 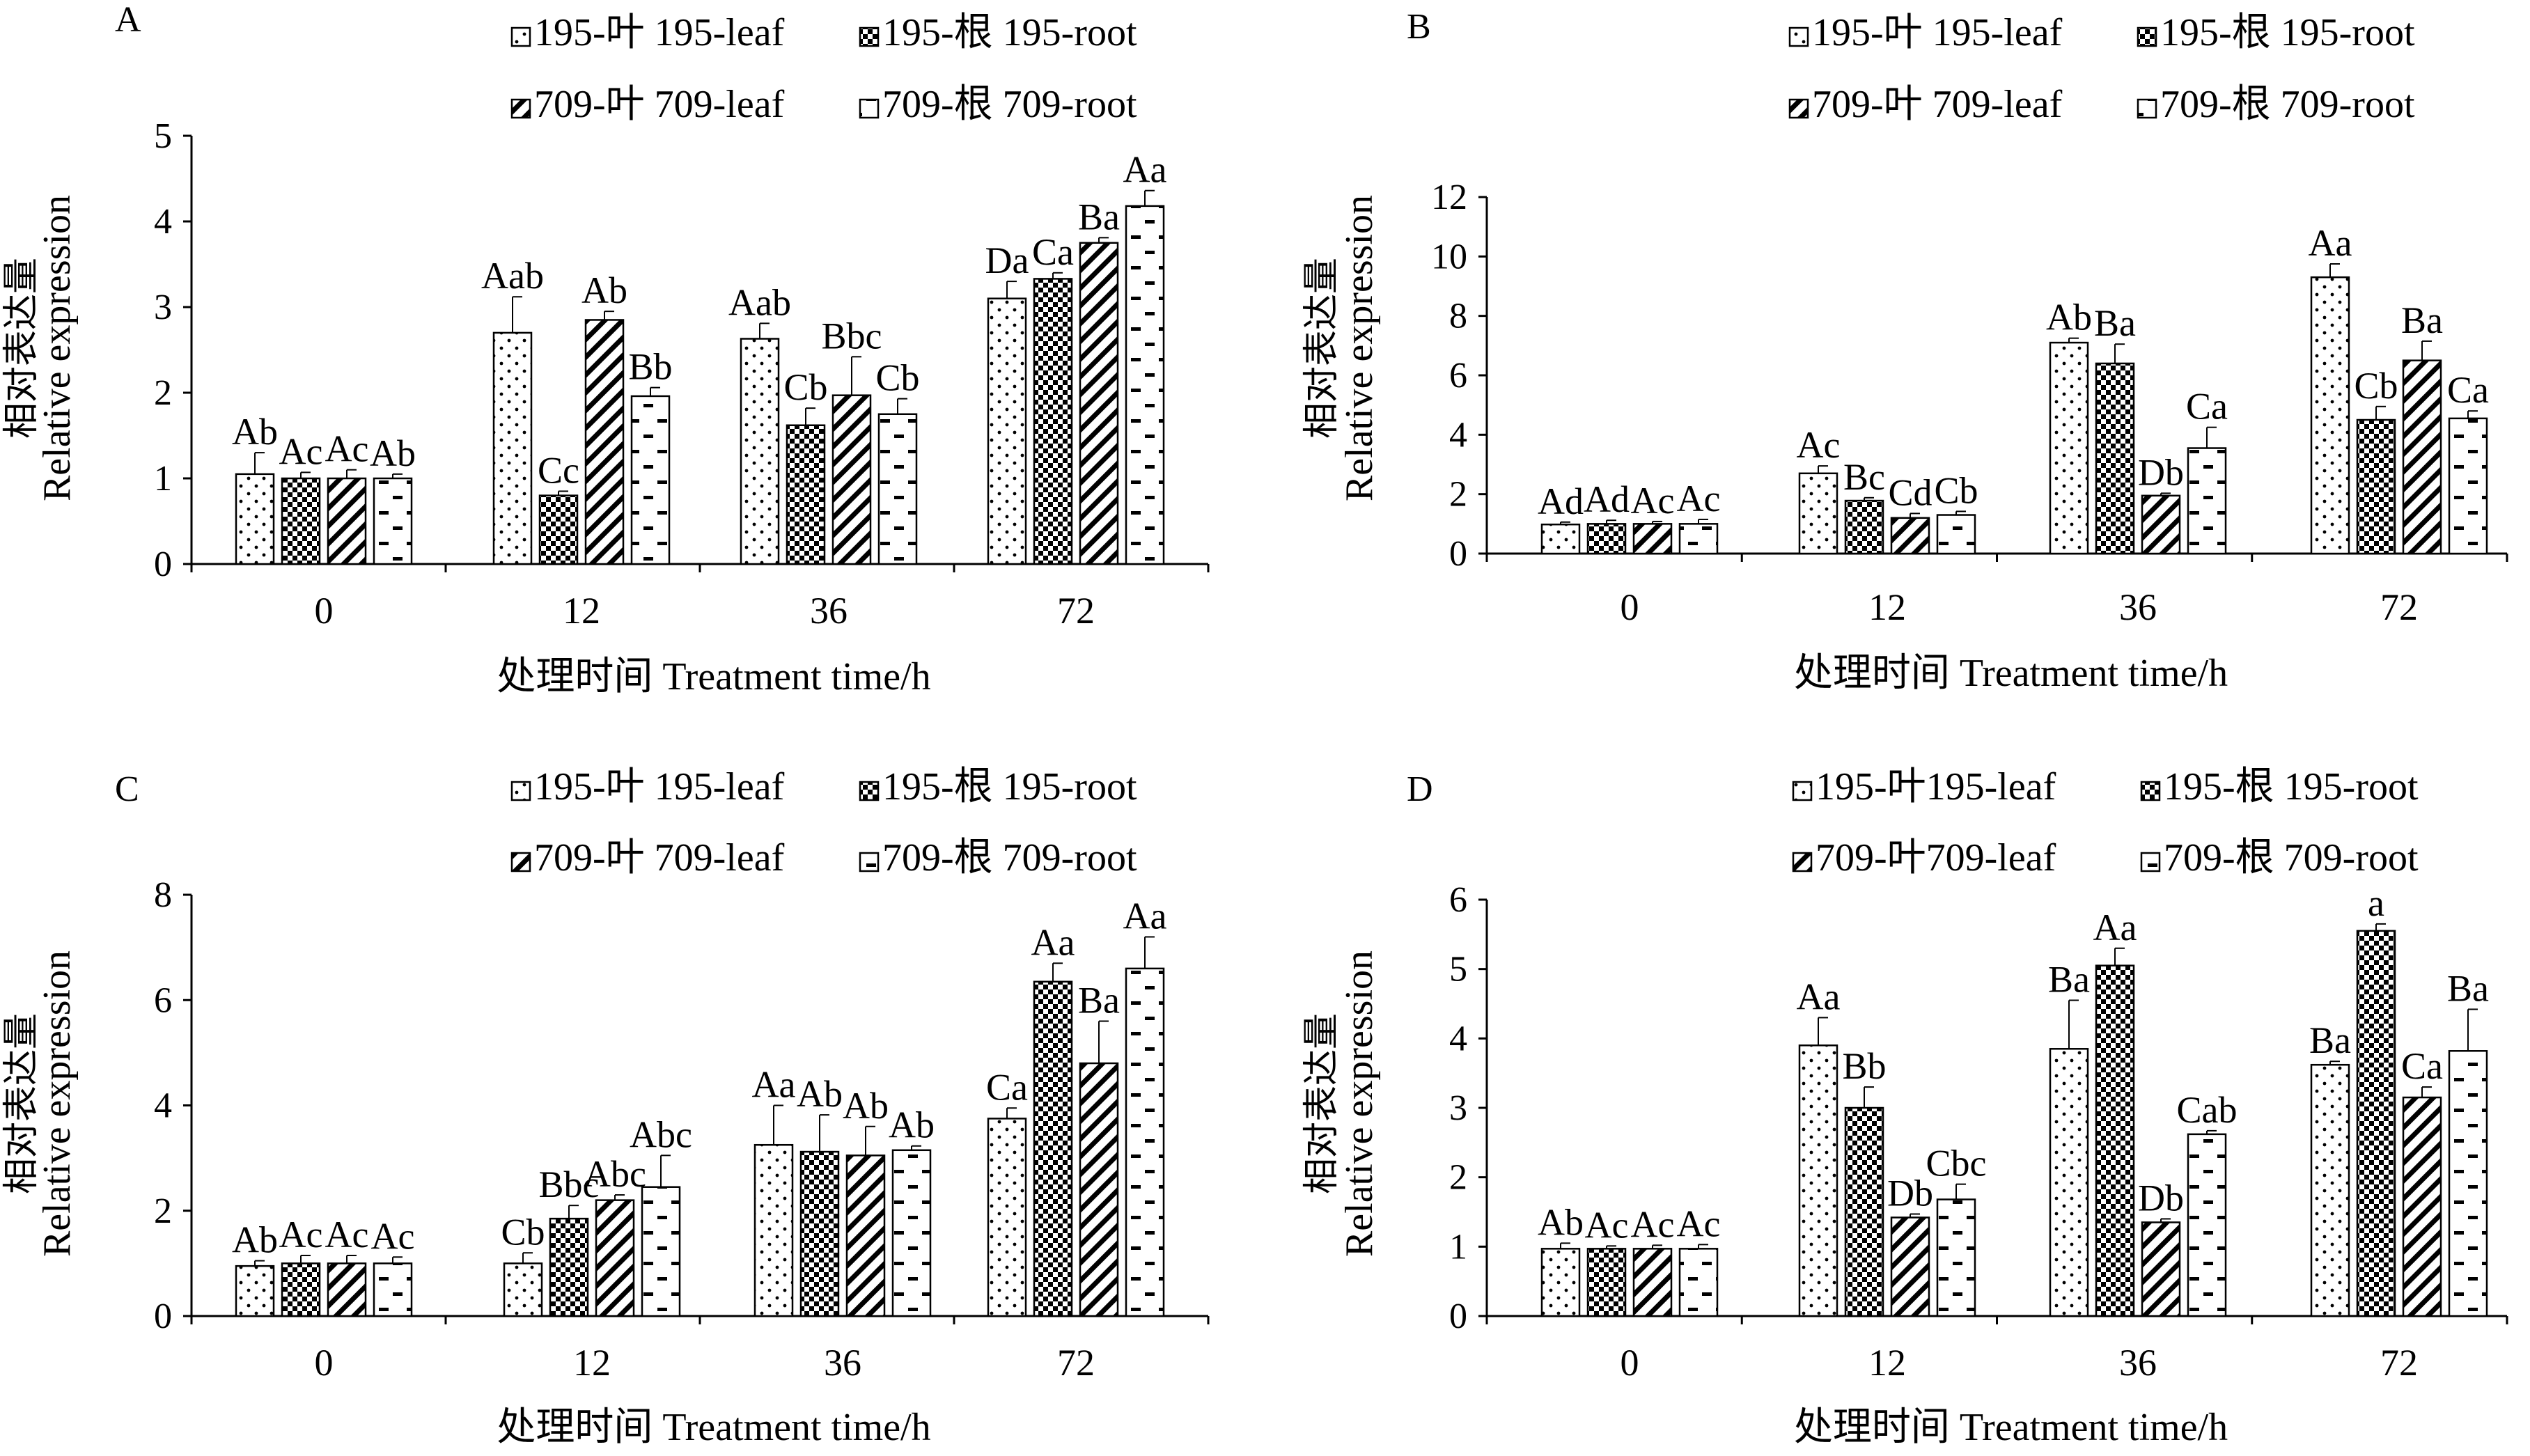 What do you see at coordinates (1458, 316) in the screenshot?
I see `y-tick-label: 8` at bounding box center [1458, 316].